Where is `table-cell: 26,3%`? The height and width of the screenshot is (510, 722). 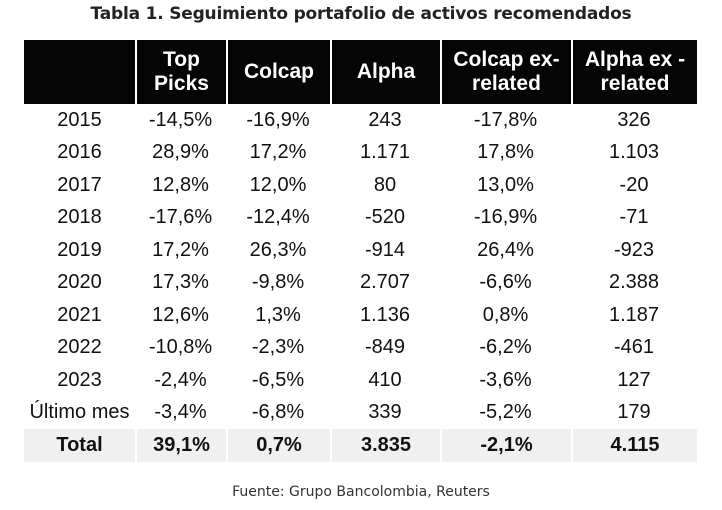
table-cell: 26,3% is located at coordinates (278, 249).